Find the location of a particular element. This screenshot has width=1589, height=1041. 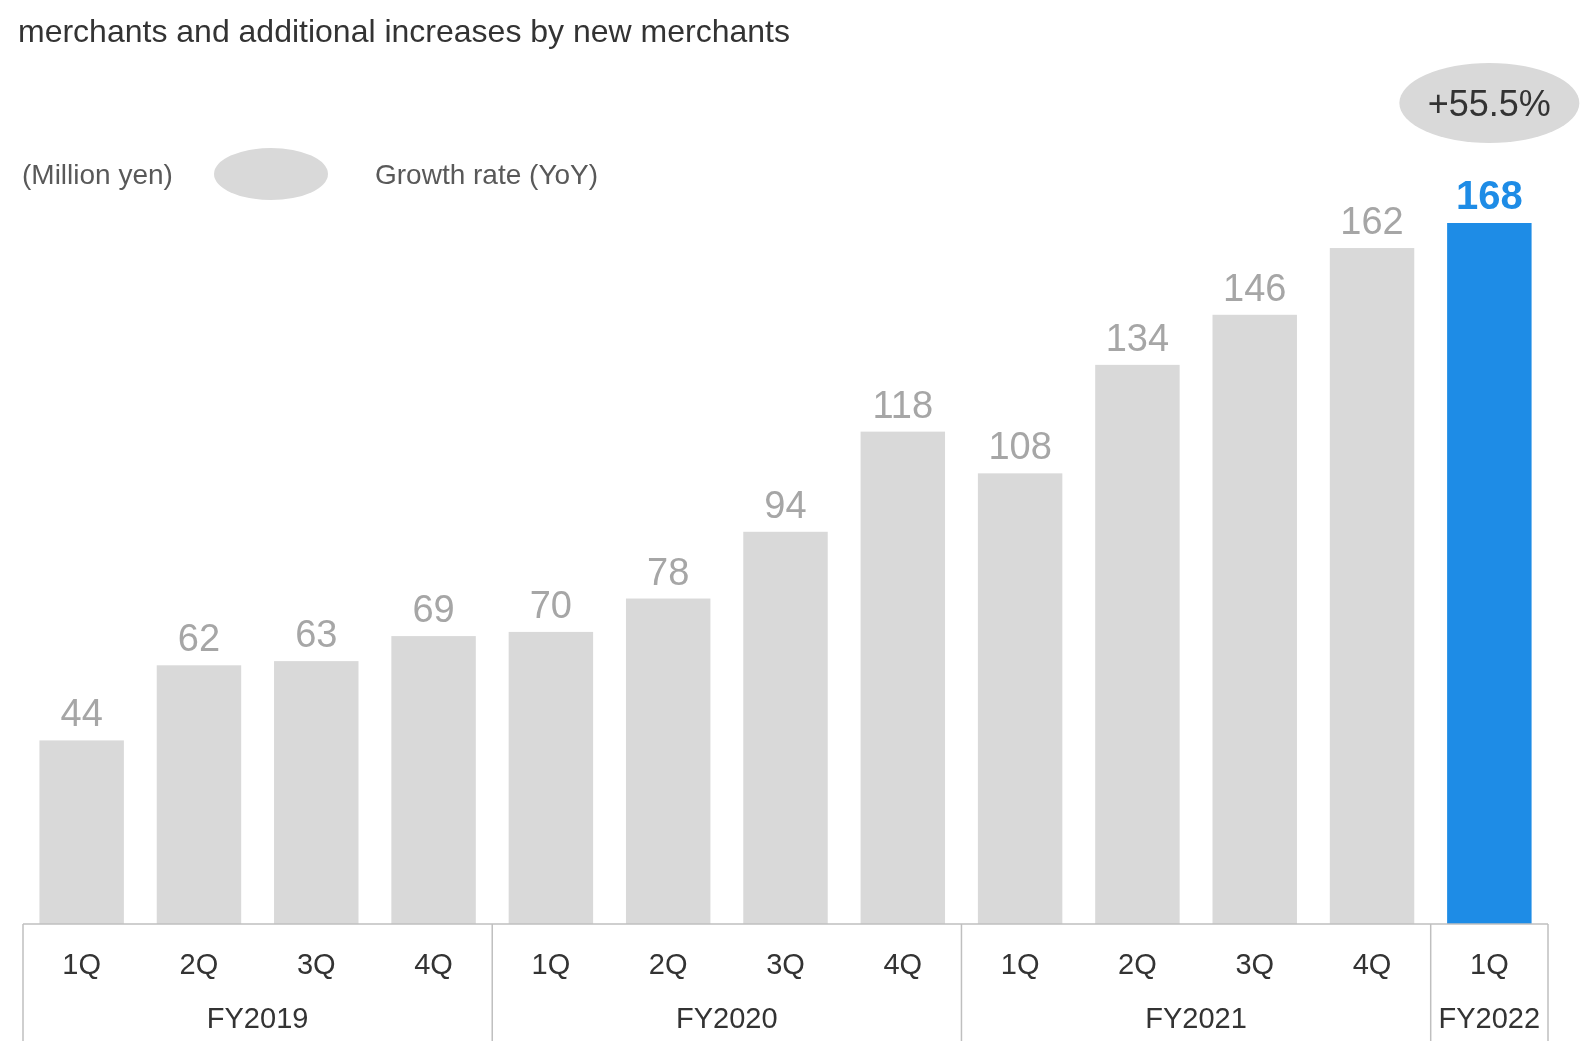

text: FY2020 is located at coordinates (727, 1018).